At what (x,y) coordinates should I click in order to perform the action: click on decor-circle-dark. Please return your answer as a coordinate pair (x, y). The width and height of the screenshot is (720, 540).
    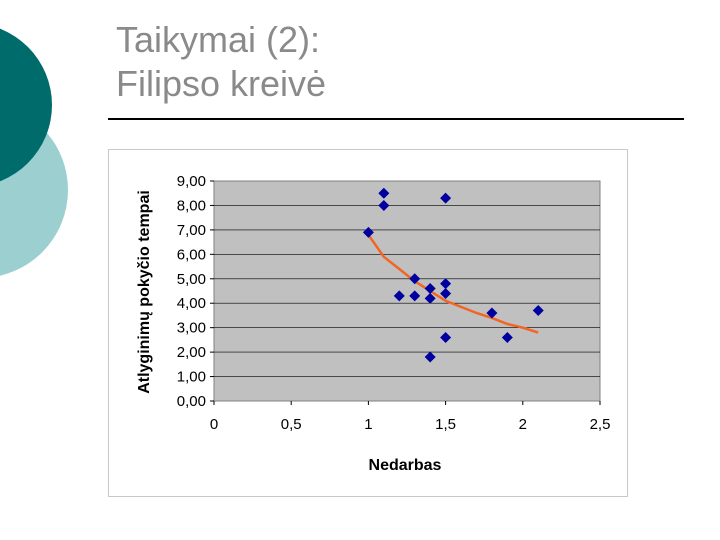
    Looking at the image, I should click on (26, 105).